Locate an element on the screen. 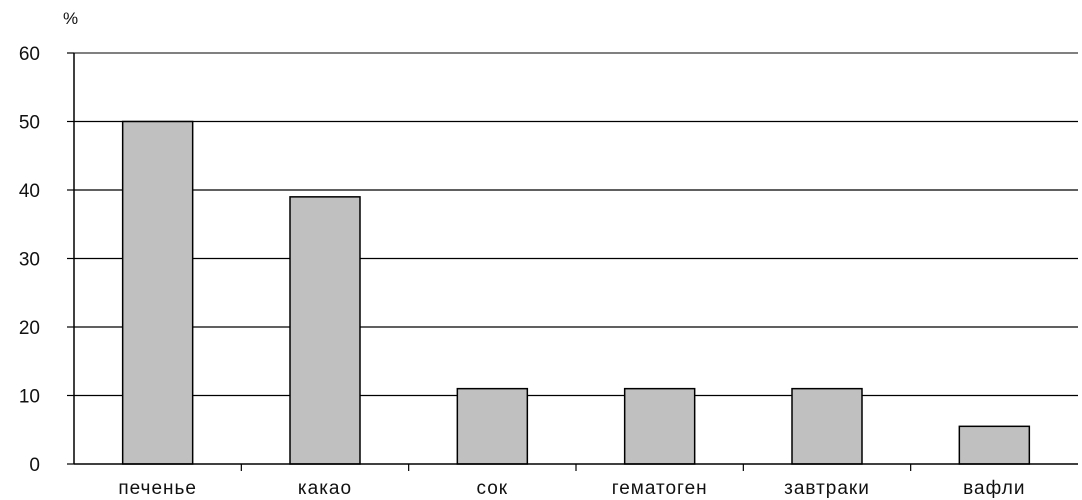 This screenshot has height=500, width=1082. y-axis-unit-label: % is located at coordinates (70, 18).